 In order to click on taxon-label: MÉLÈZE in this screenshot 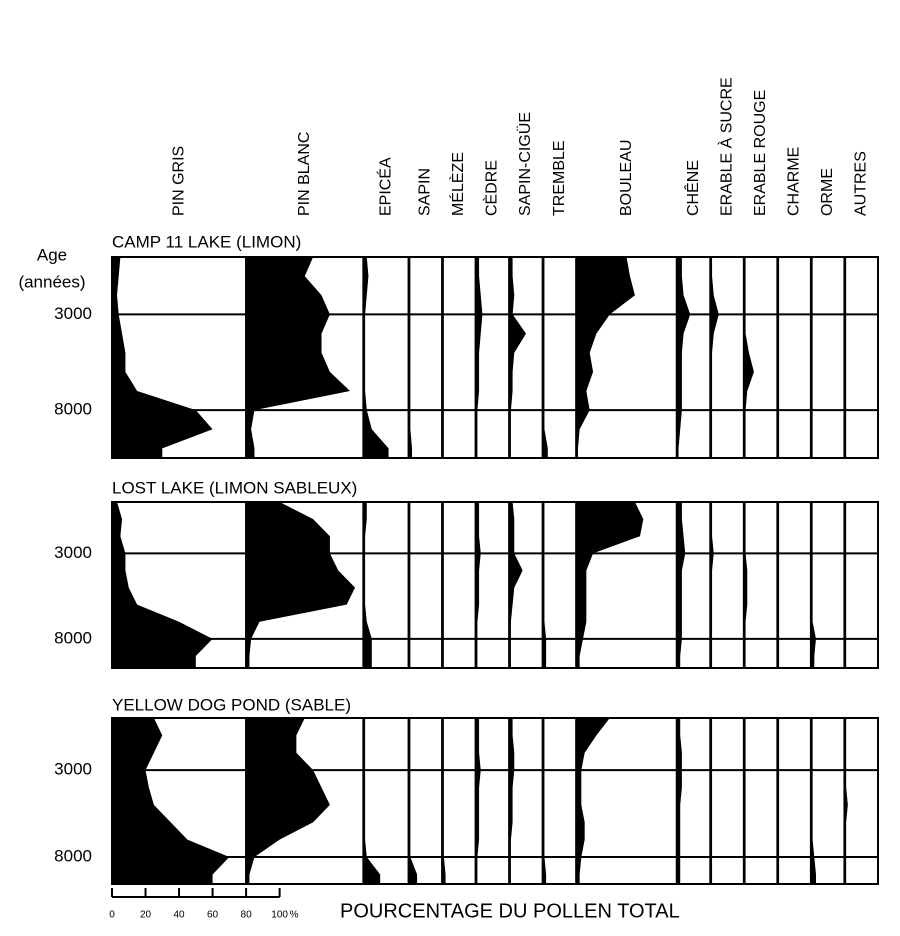, I will do `click(457, 184)`.